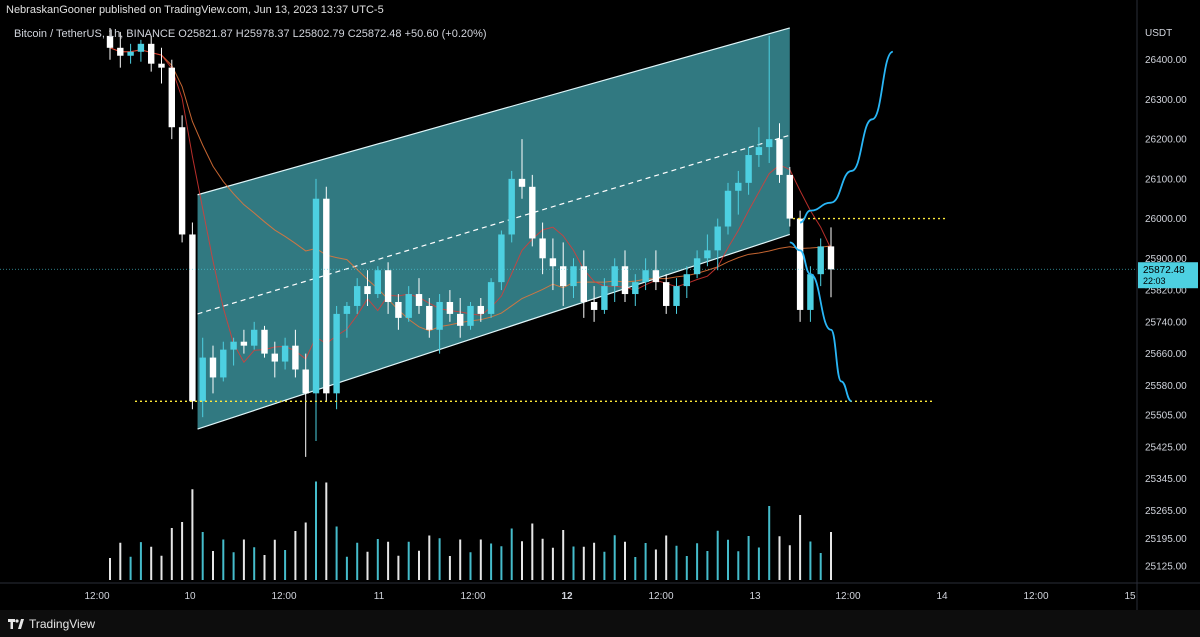 This screenshot has height=637, width=1200. I want to click on price-axis-tick: 25265.00, so click(1166, 511).